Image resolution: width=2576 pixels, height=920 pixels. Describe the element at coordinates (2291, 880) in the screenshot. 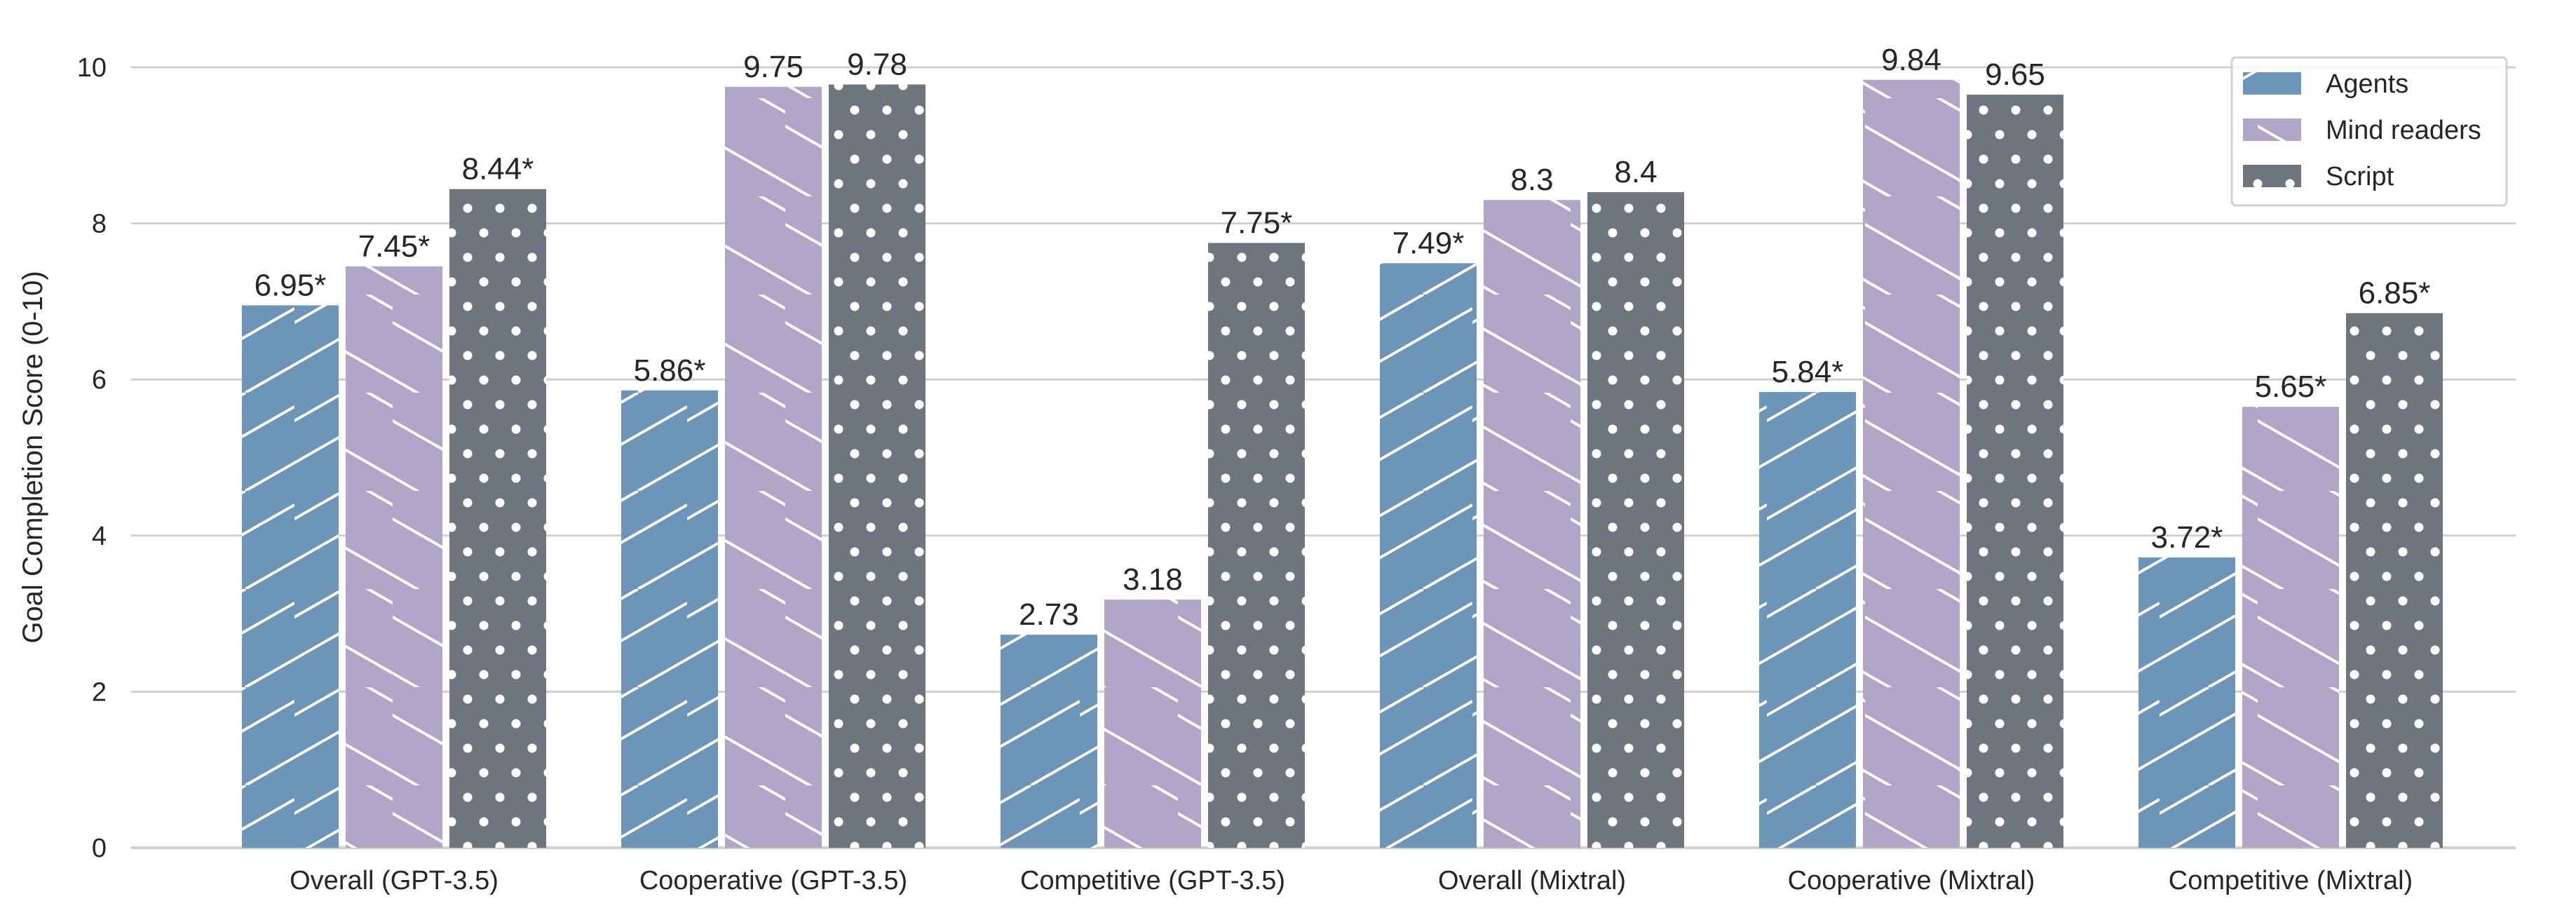

I see `x-tick-label: Competitive (Mixtral)` at that location.